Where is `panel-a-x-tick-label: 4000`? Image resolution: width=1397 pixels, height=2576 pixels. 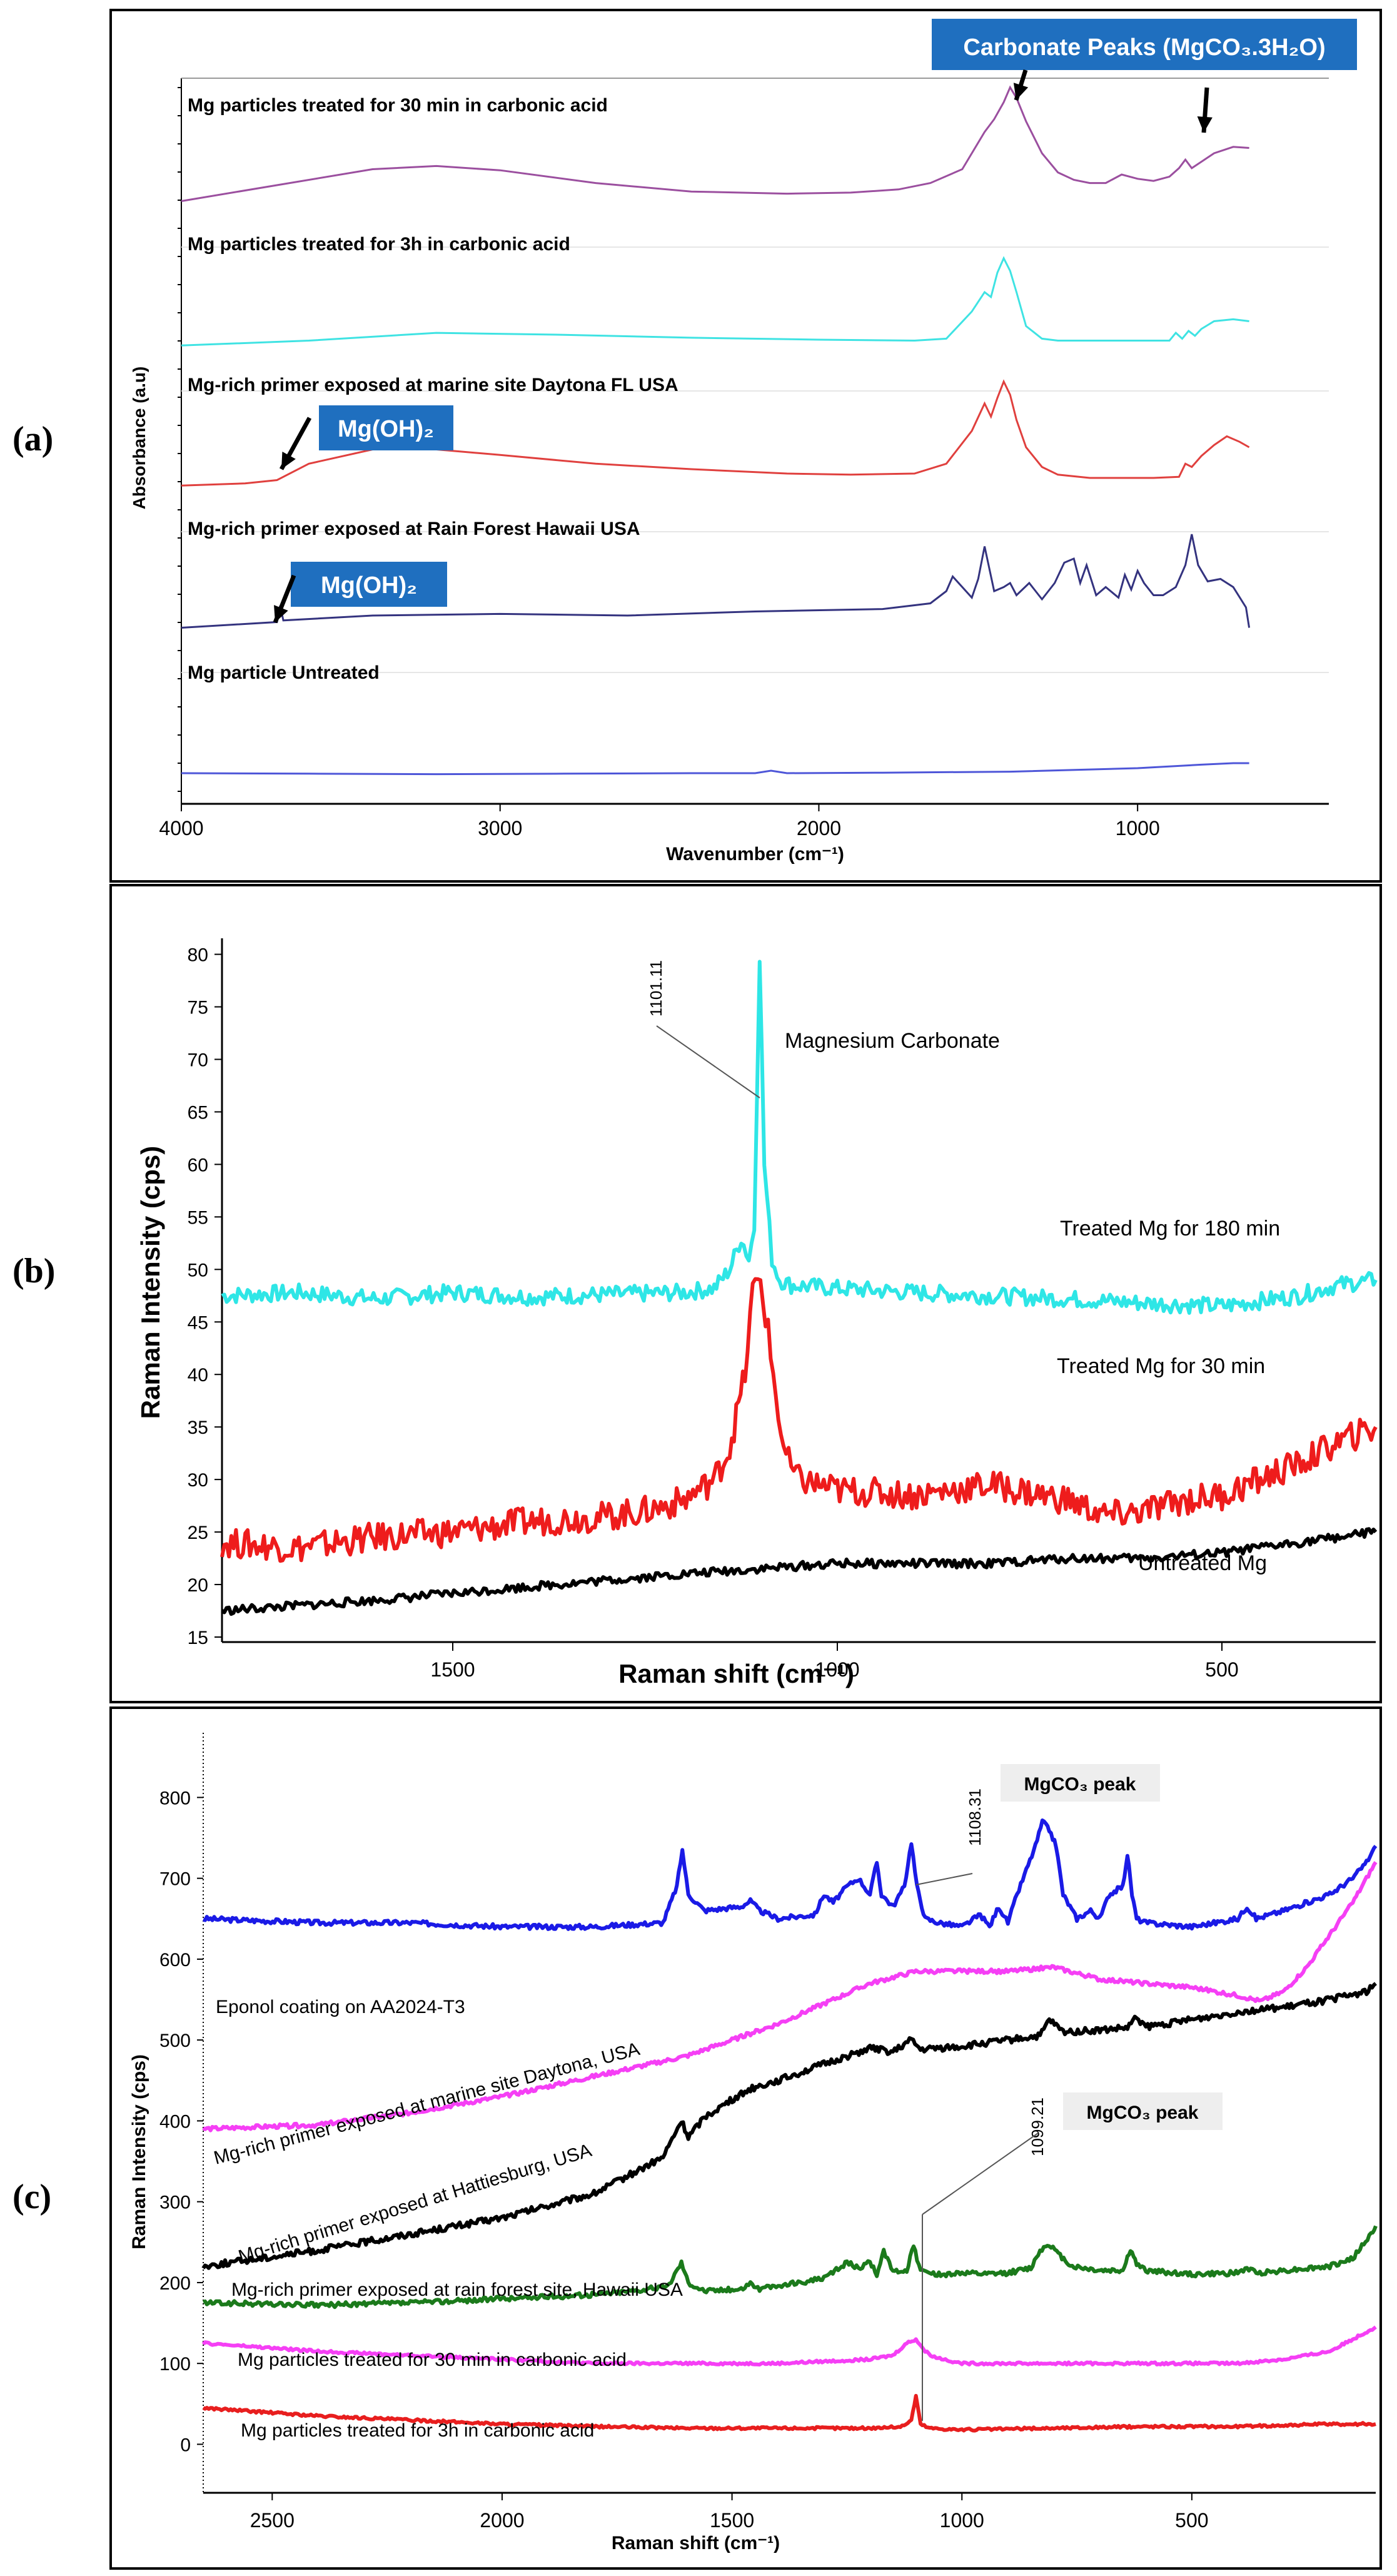
panel-a-x-tick-label: 4000 is located at coordinates (181, 828).